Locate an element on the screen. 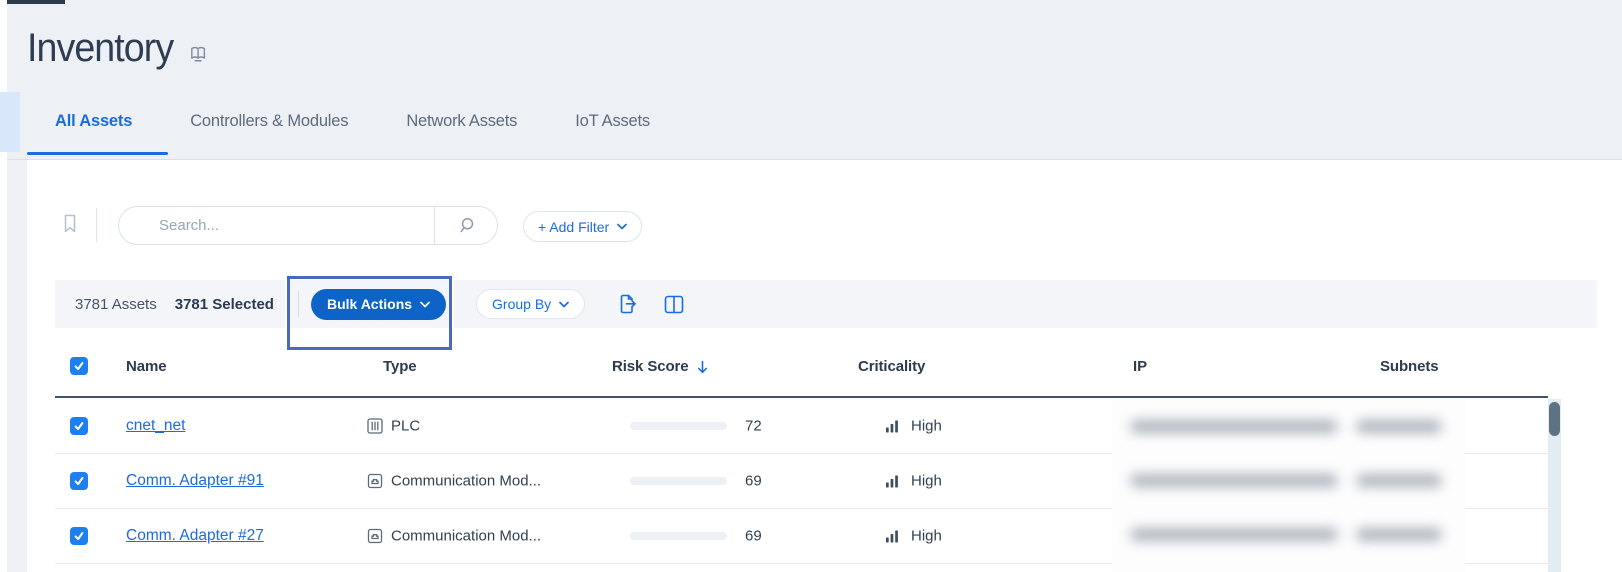  column-header-name: Name is located at coordinates (146, 366).